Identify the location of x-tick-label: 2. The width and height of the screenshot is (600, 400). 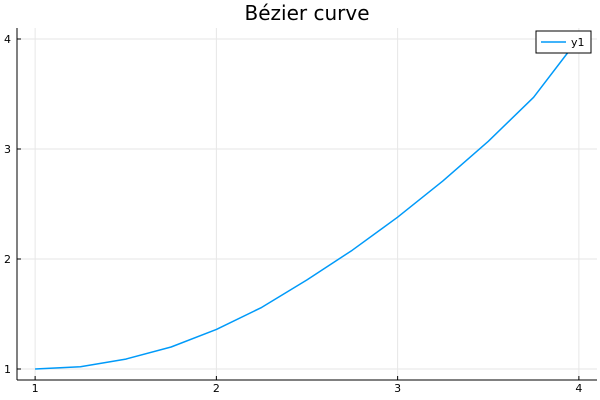
(216, 388).